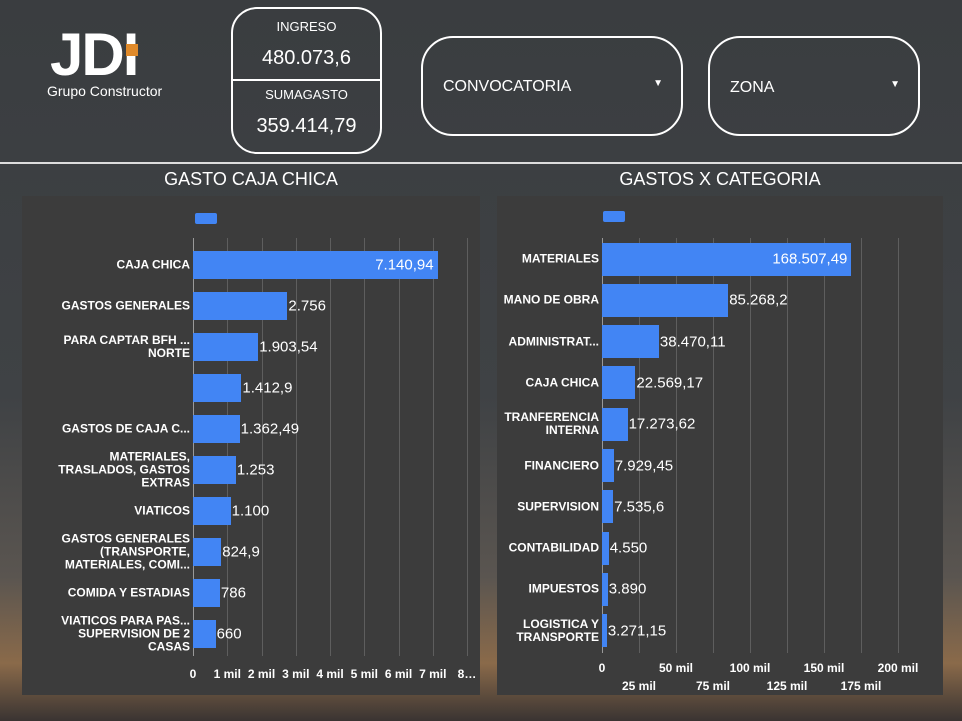 This screenshot has width=962, height=721. What do you see at coordinates (105, 91) in the screenshot?
I see `logo-subtitle: Grupo Constructor` at bounding box center [105, 91].